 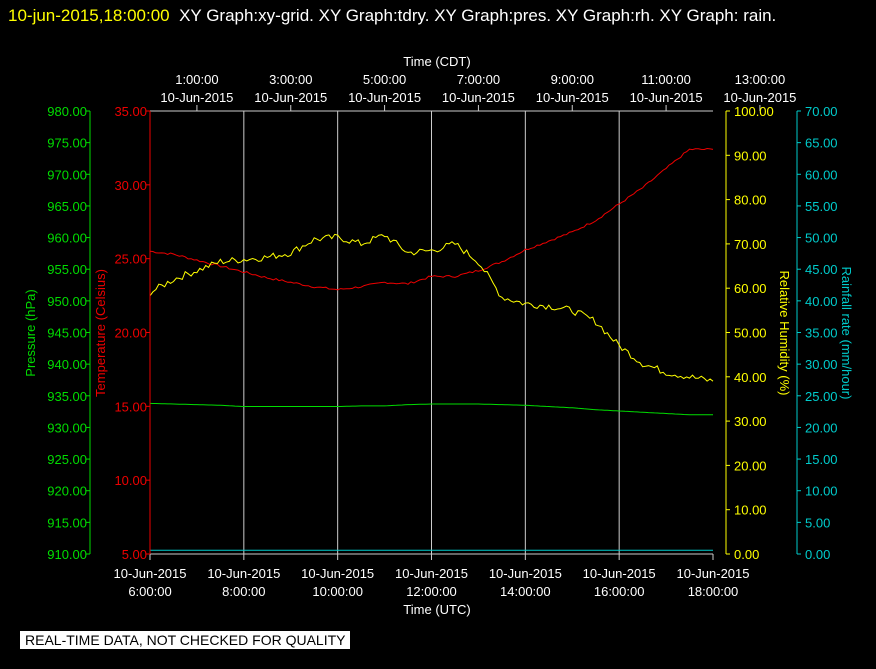 I want to click on pressure-tick-label: 935.00, so click(x=67, y=396).